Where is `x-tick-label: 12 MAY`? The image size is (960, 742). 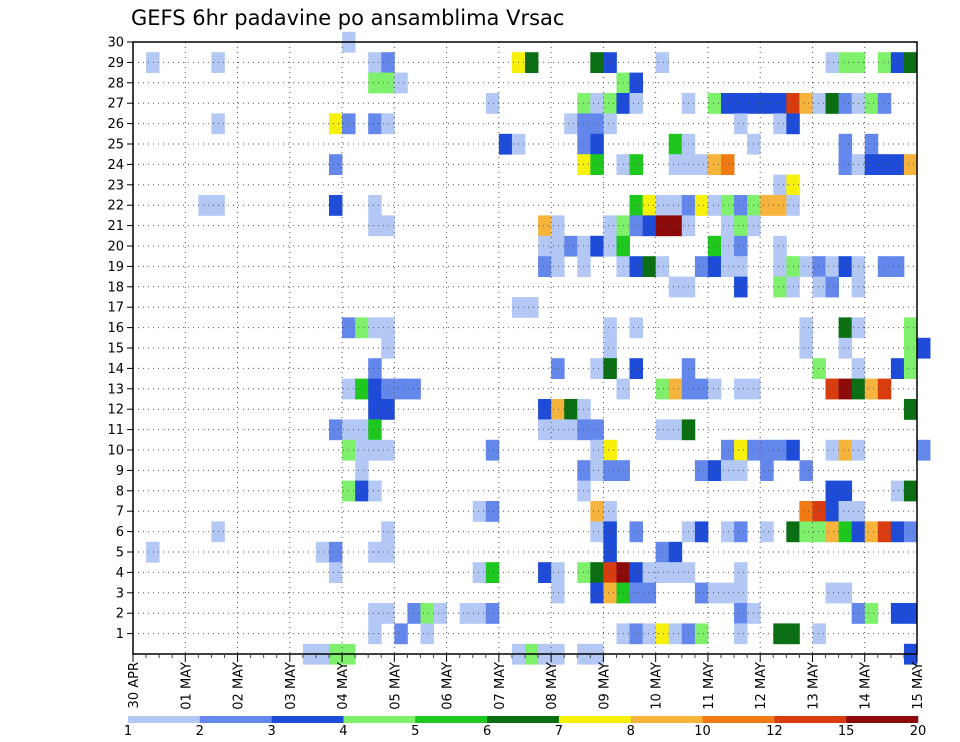 x-tick-label: 12 MAY is located at coordinates (761, 686).